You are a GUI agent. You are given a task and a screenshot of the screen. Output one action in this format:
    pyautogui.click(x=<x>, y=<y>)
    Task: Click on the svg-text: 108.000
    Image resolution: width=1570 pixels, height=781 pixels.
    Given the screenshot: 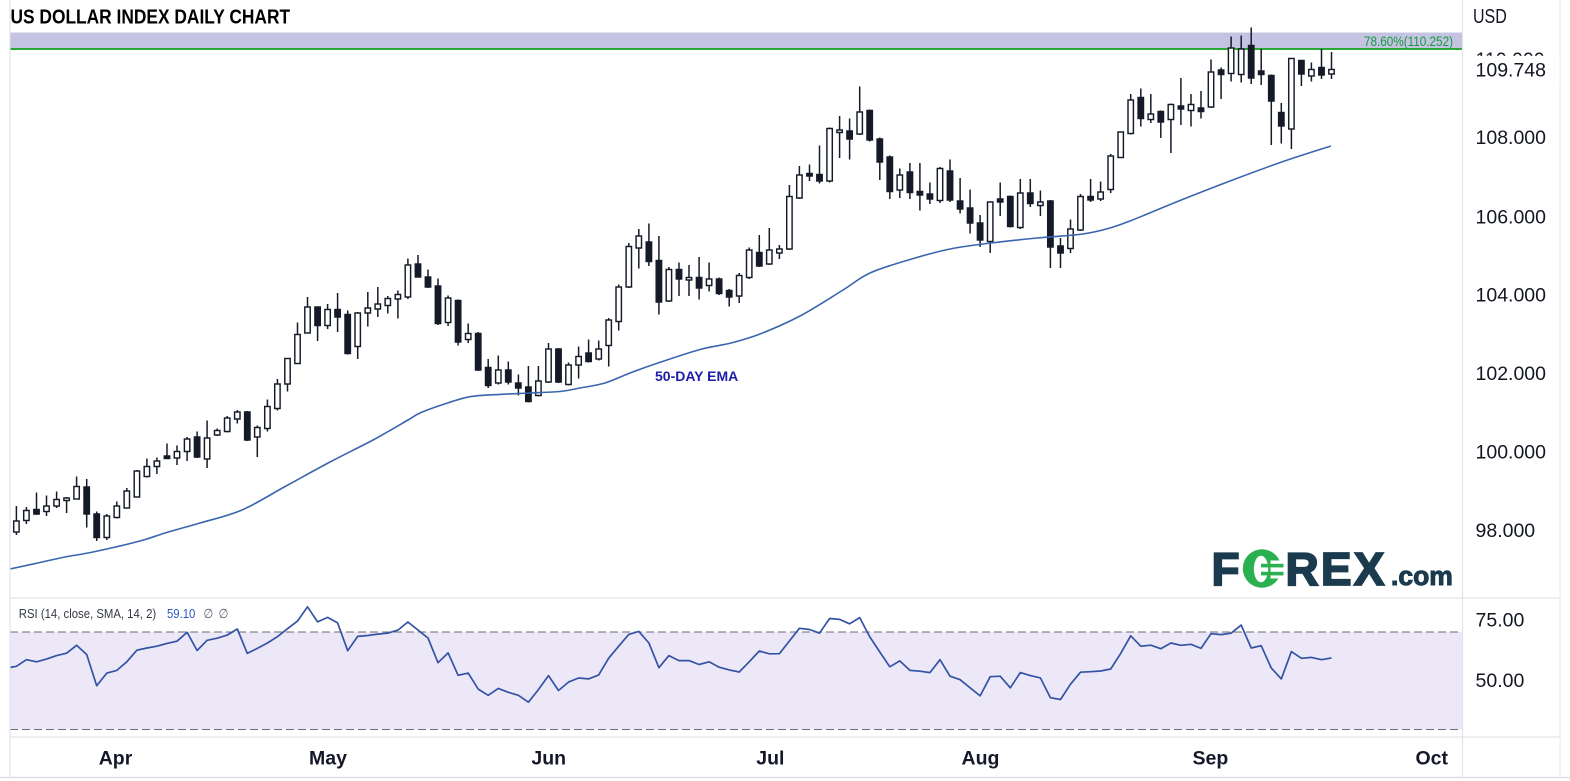 What is the action you would take?
    pyautogui.click(x=1511, y=138)
    